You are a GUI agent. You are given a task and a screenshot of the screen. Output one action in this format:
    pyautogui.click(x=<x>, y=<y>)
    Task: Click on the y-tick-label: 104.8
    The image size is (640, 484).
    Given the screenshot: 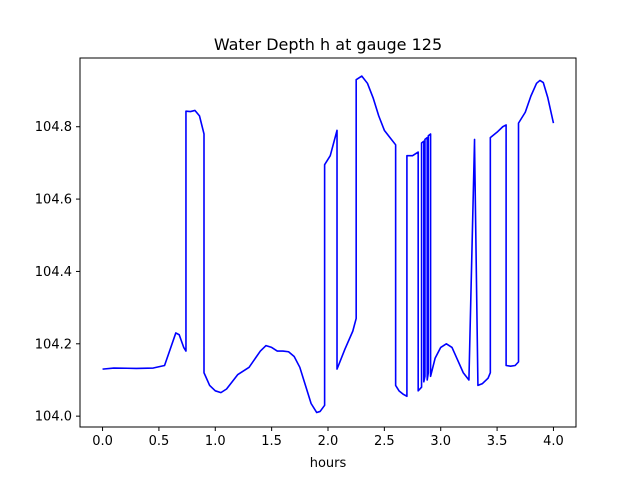 What is the action you would take?
    pyautogui.click(x=53, y=127)
    